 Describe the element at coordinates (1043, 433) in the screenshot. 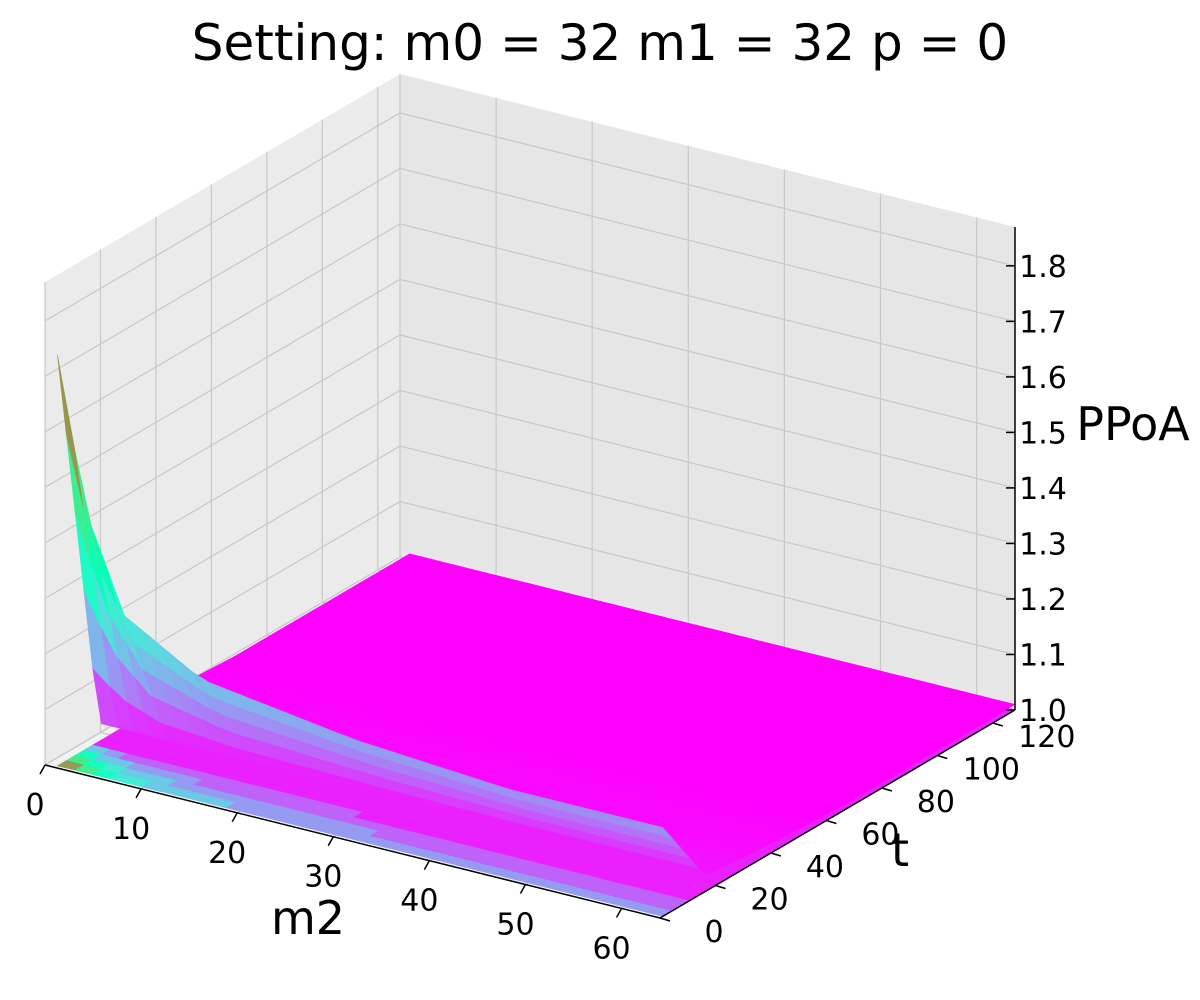

I see `z-tick-label: 1.5` at that location.